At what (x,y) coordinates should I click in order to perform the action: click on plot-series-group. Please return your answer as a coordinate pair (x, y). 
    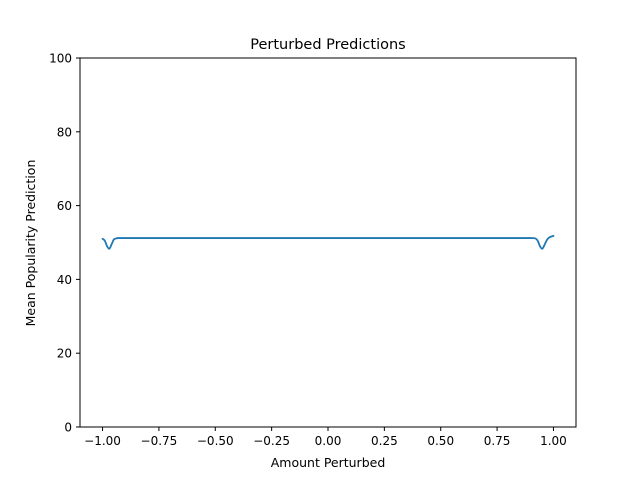
    Looking at the image, I should click on (328, 242).